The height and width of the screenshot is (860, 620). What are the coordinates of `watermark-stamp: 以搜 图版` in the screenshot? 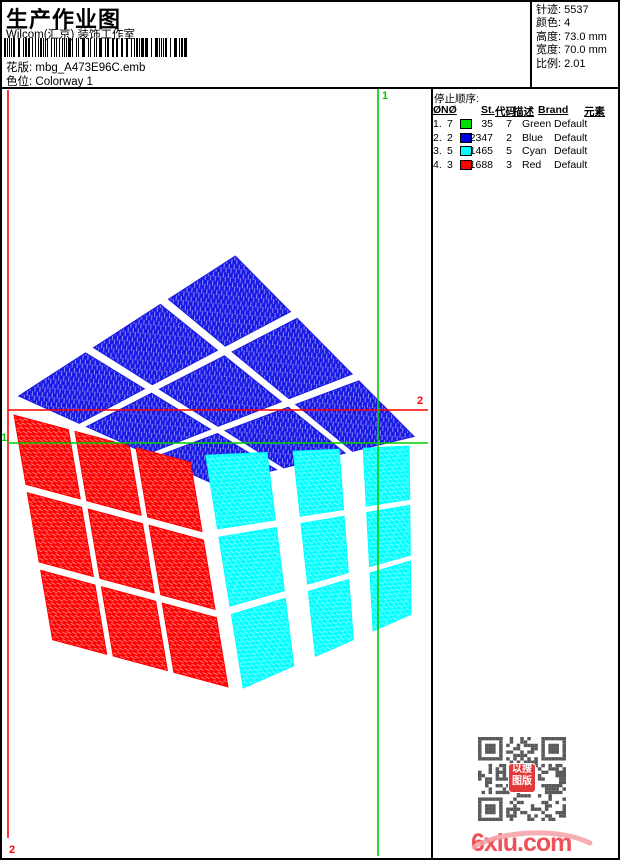 It's located at (522, 778).